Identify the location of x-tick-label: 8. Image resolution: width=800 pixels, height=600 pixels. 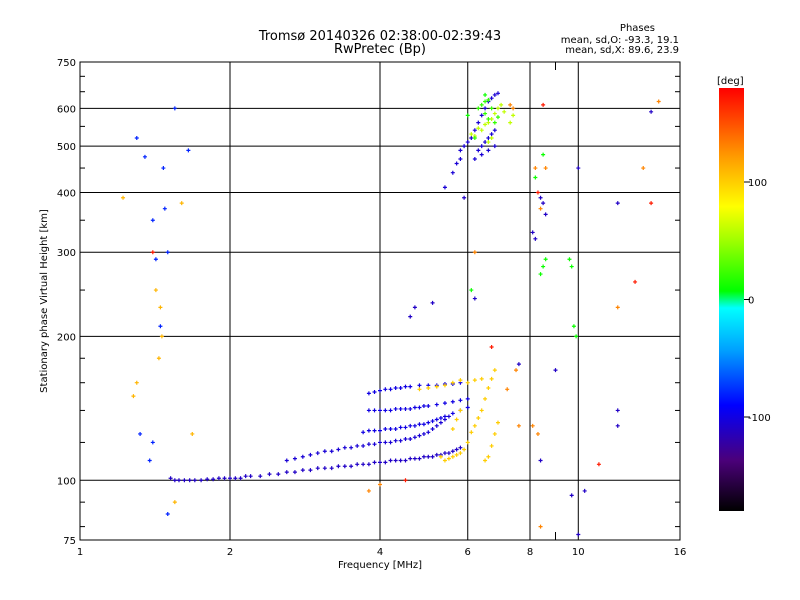
(530, 552).